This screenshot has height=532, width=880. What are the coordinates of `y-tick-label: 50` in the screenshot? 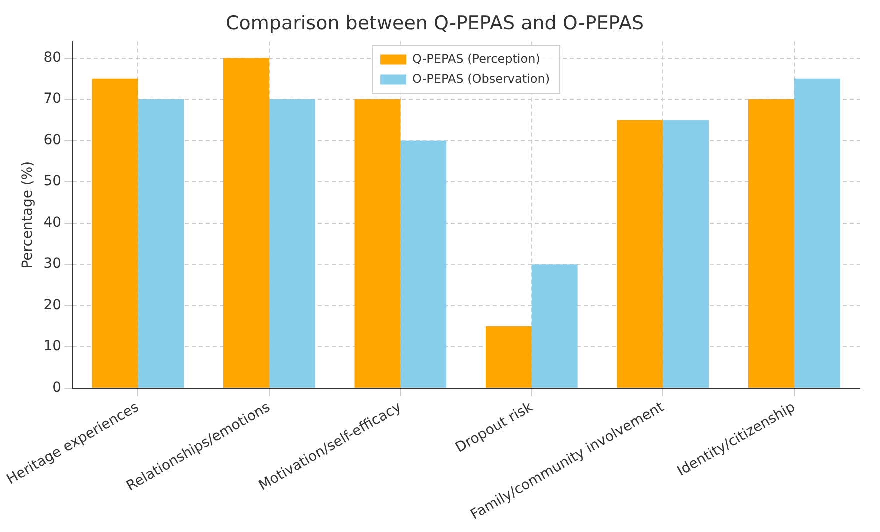 It's located at (53, 182).